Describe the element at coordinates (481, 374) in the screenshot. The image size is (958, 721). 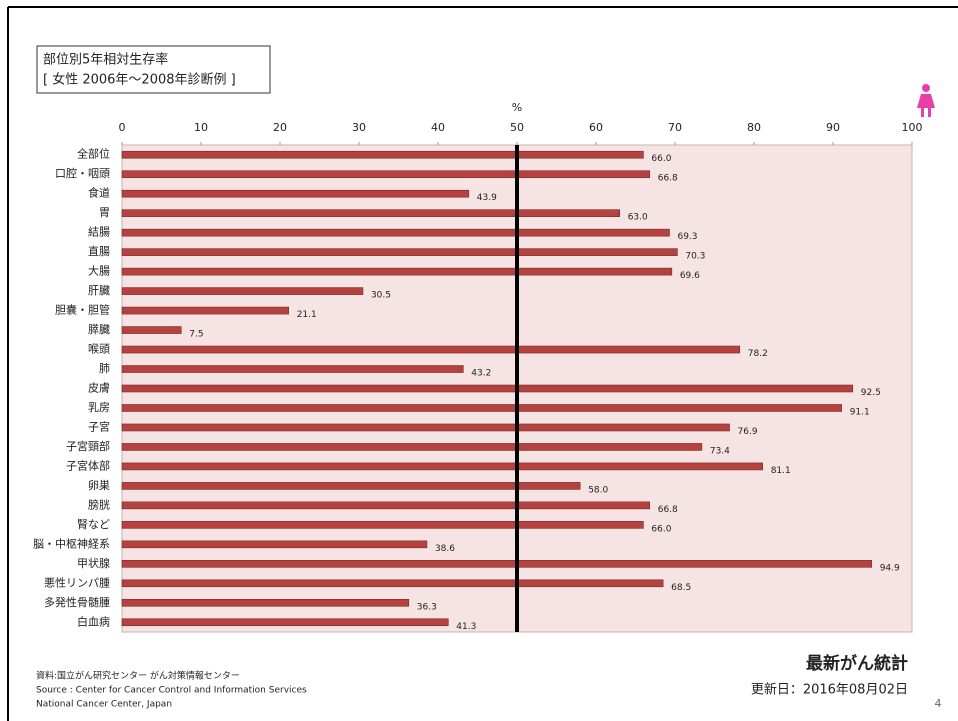
I see `value-label: 43.2` at that location.